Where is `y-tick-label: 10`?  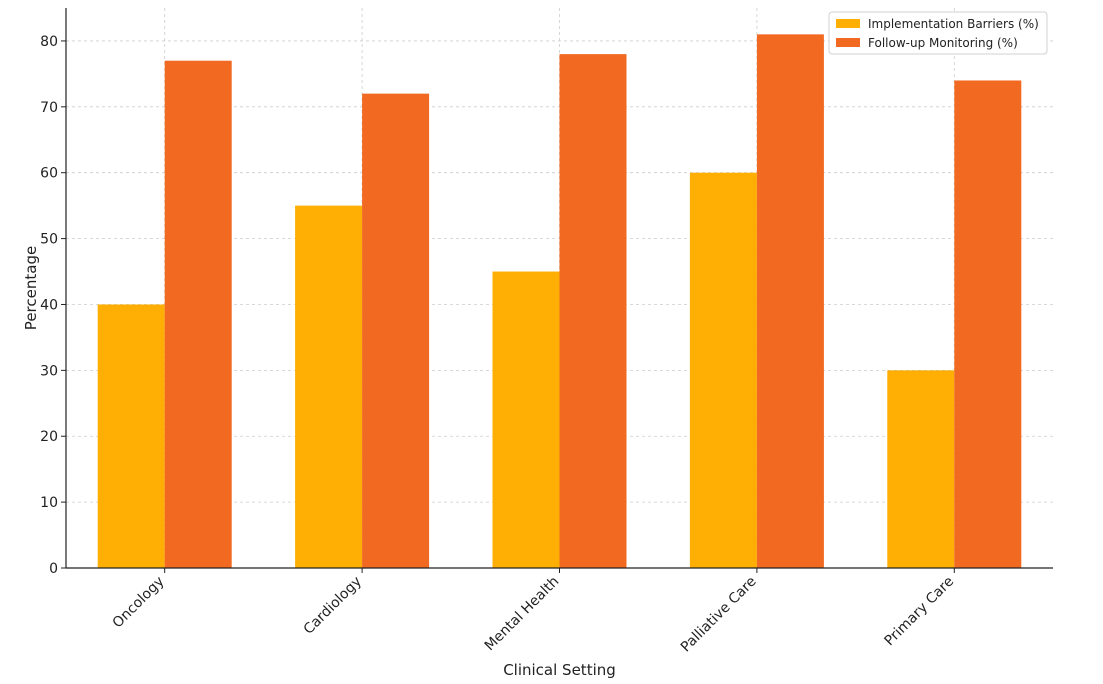 y-tick-label: 10 is located at coordinates (49, 503).